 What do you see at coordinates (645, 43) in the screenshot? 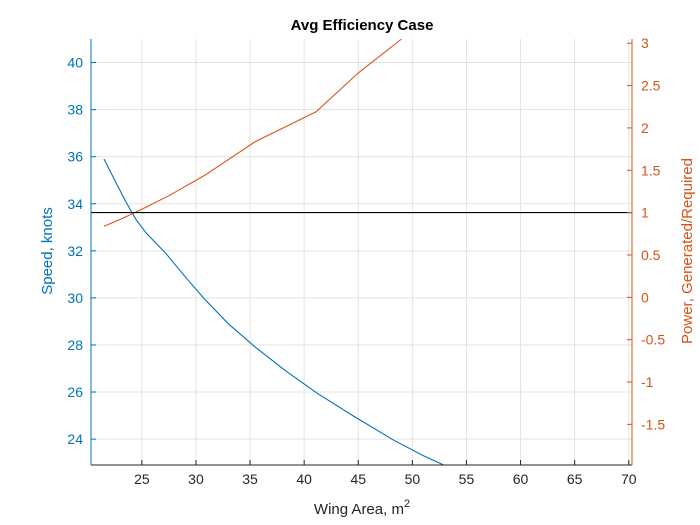
I see `y-right-tick-label: 3` at bounding box center [645, 43].